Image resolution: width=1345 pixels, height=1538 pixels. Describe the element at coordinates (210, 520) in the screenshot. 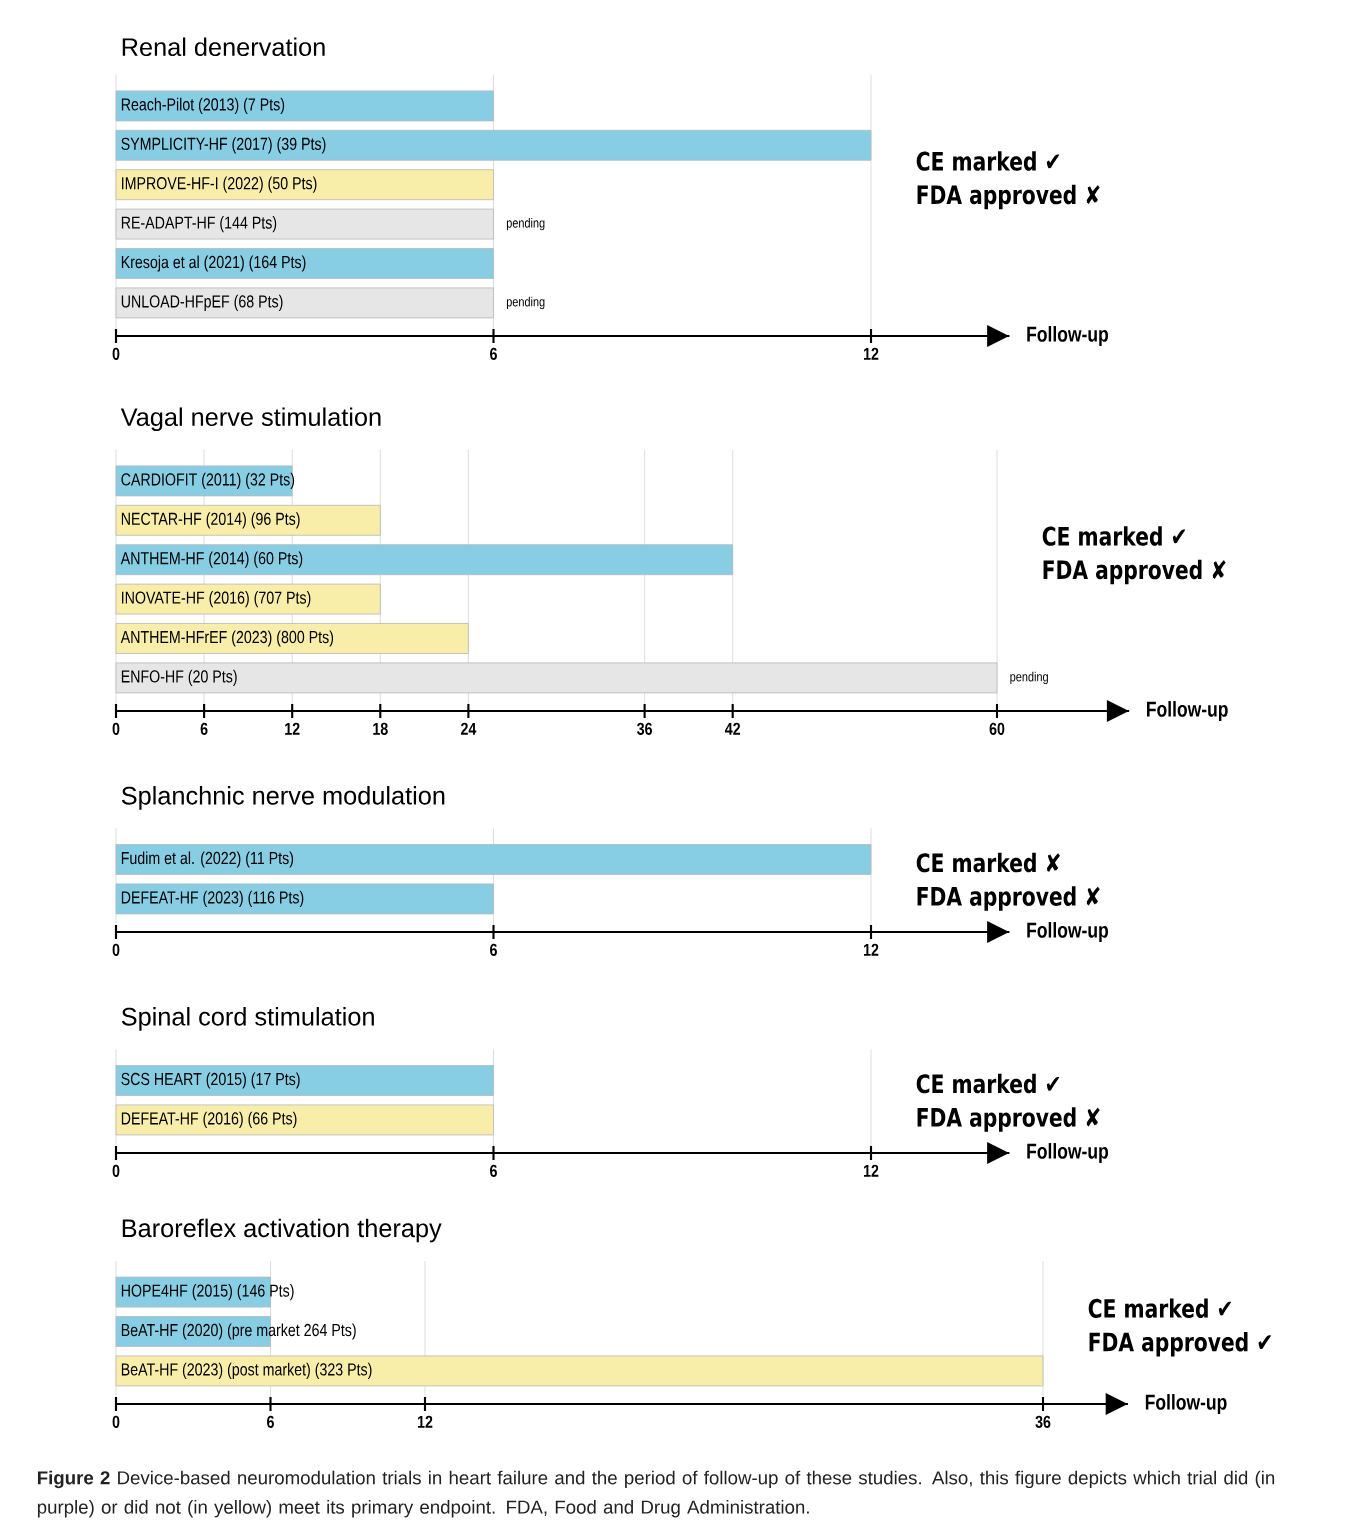

I see `y-tick-label: NECTAR-HF (2014) (96 Pts)` at that location.